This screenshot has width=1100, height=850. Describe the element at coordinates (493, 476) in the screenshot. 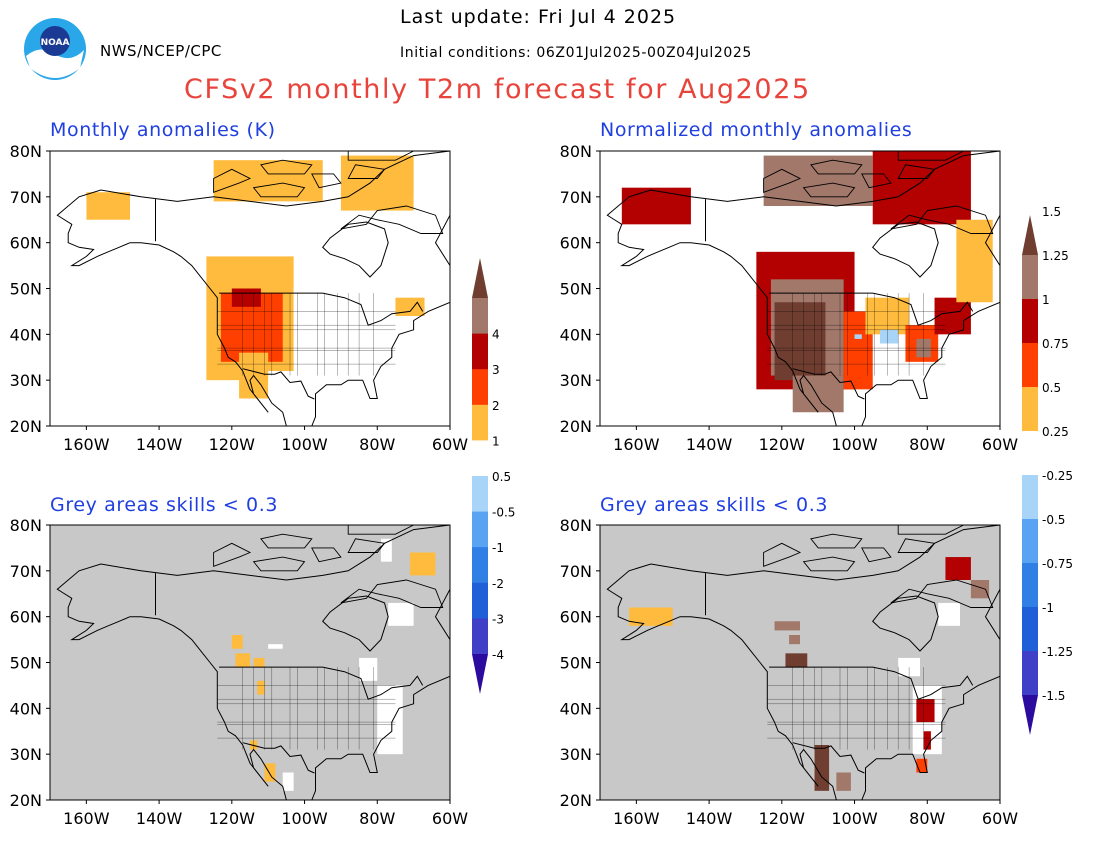

I see `colorbar-absolute: -4 -3 -2 -1 -0.5 0.5 1 2 3 4` at that location.